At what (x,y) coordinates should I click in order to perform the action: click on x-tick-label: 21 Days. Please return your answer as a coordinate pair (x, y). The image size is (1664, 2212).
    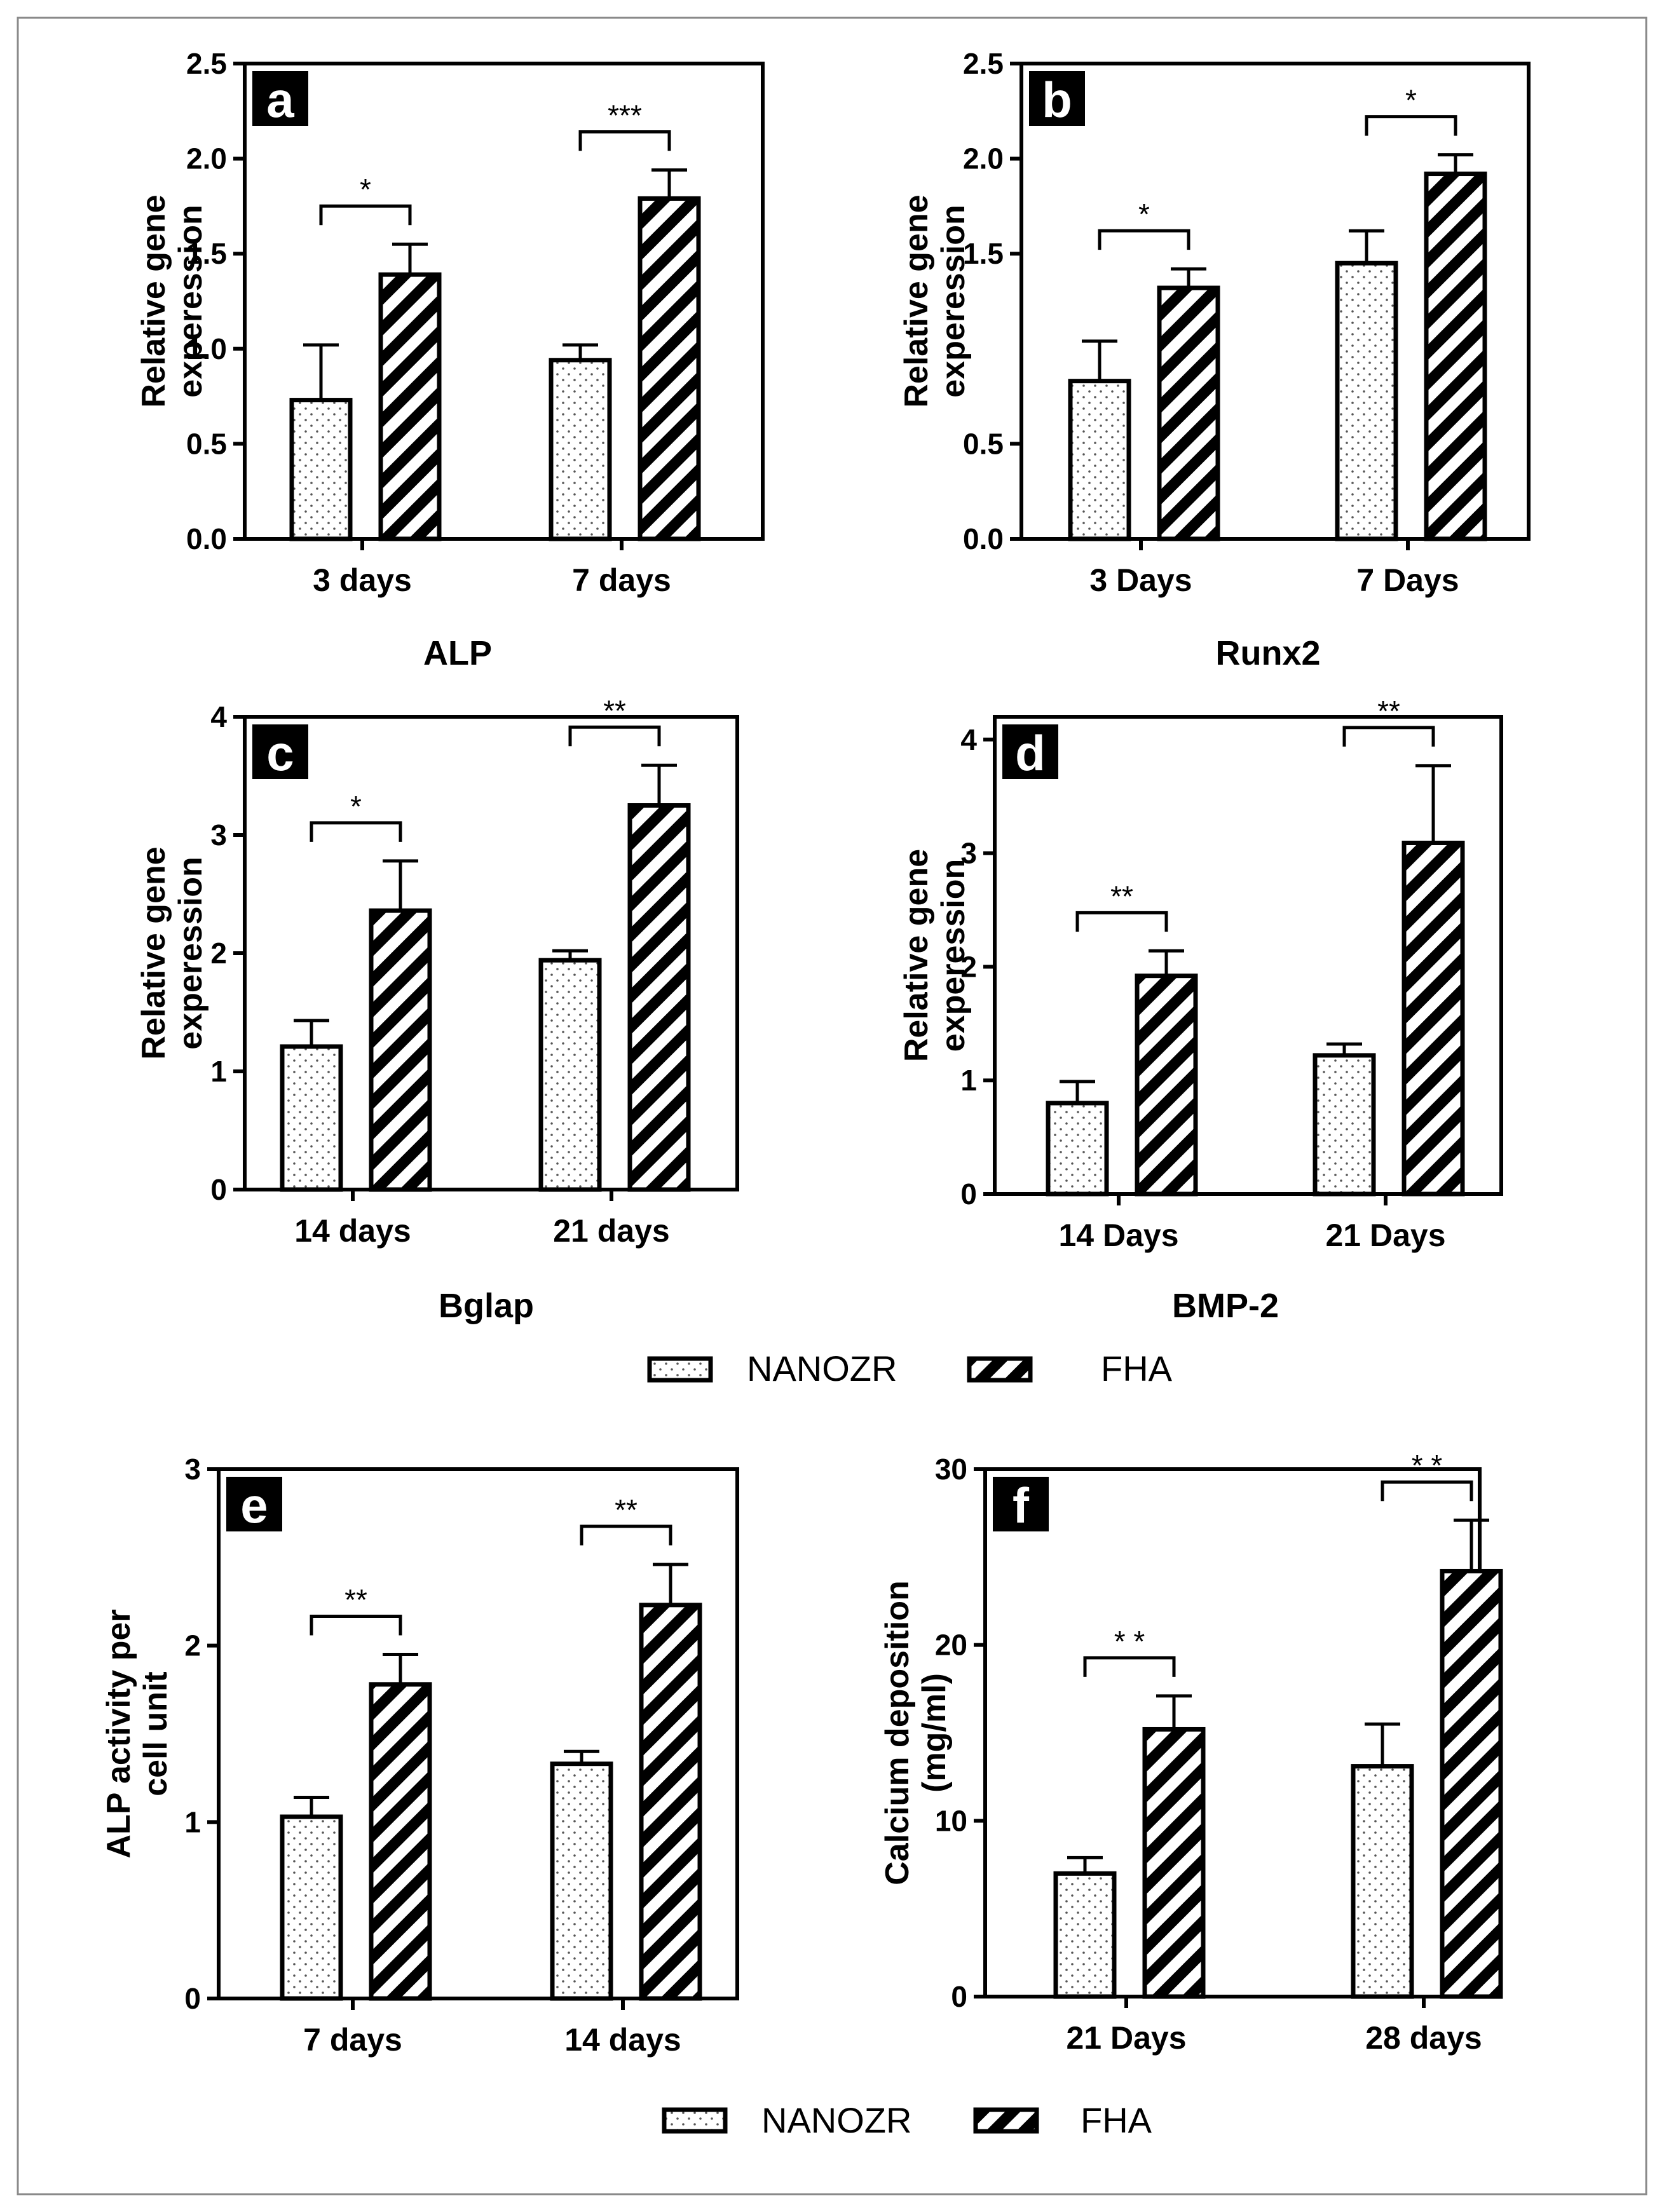
    Looking at the image, I should click on (1126, 2038).